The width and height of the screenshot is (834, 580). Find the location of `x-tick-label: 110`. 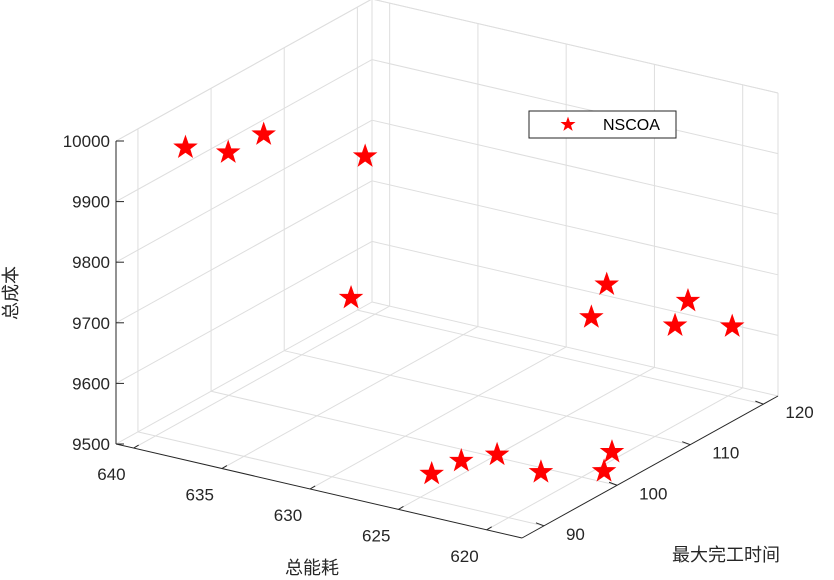

x-tick-label: 110 is located at coordinates (725, 453).